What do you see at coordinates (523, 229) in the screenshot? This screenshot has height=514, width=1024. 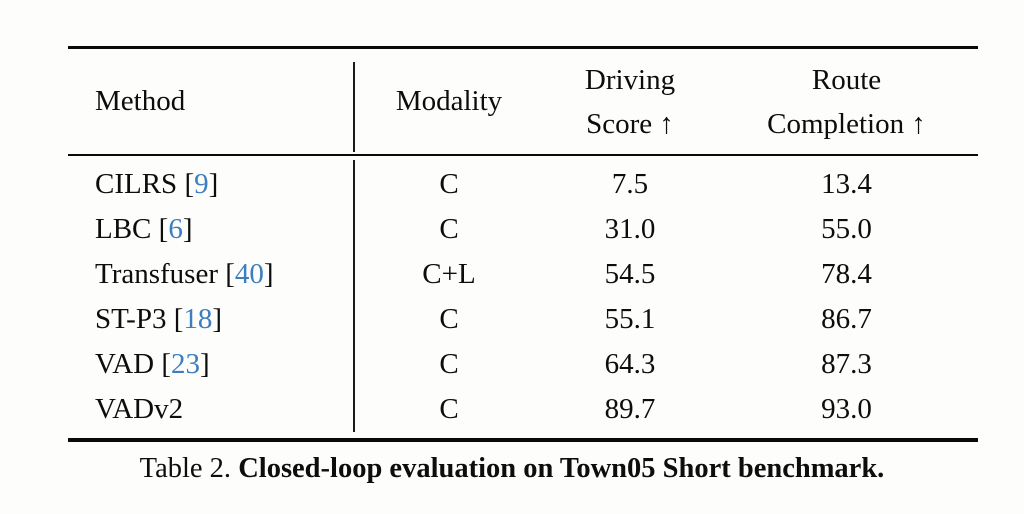 I see `table-row: LBC [6] C 31.0 55.0` at bounding box center [523, 229].